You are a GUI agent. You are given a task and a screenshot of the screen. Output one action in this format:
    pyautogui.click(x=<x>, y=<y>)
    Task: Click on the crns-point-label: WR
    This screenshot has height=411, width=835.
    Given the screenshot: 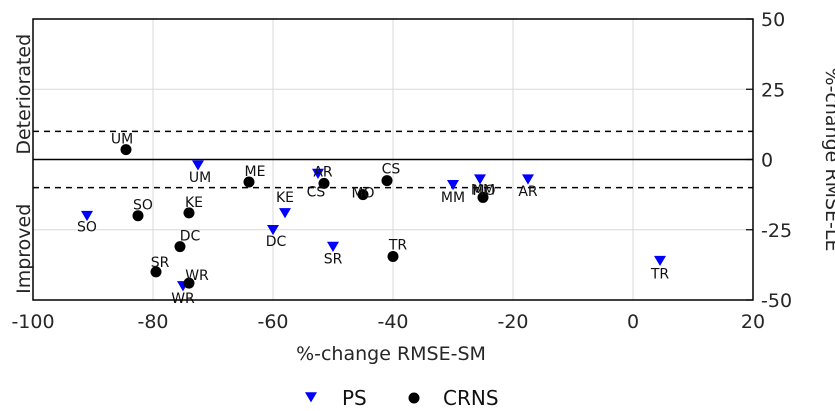 What is the action you would take?
    pyautogui.click(x=197, y=276)
    